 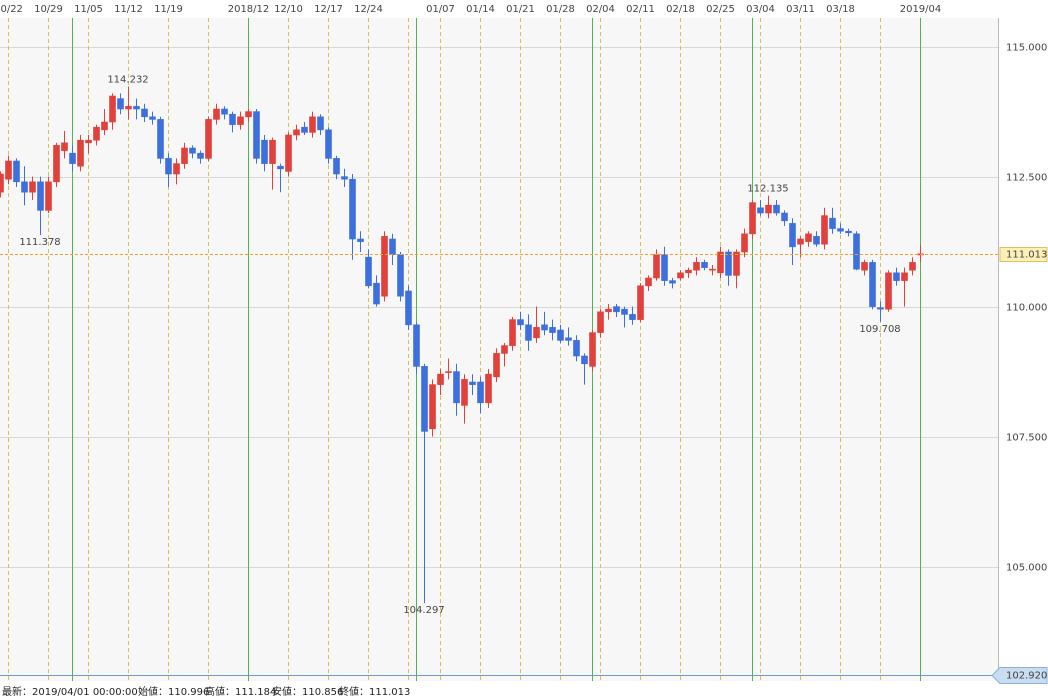 I want to click on footer-latest: 最新：2019/04/01 00:00:00, so click(x=70, y=691).